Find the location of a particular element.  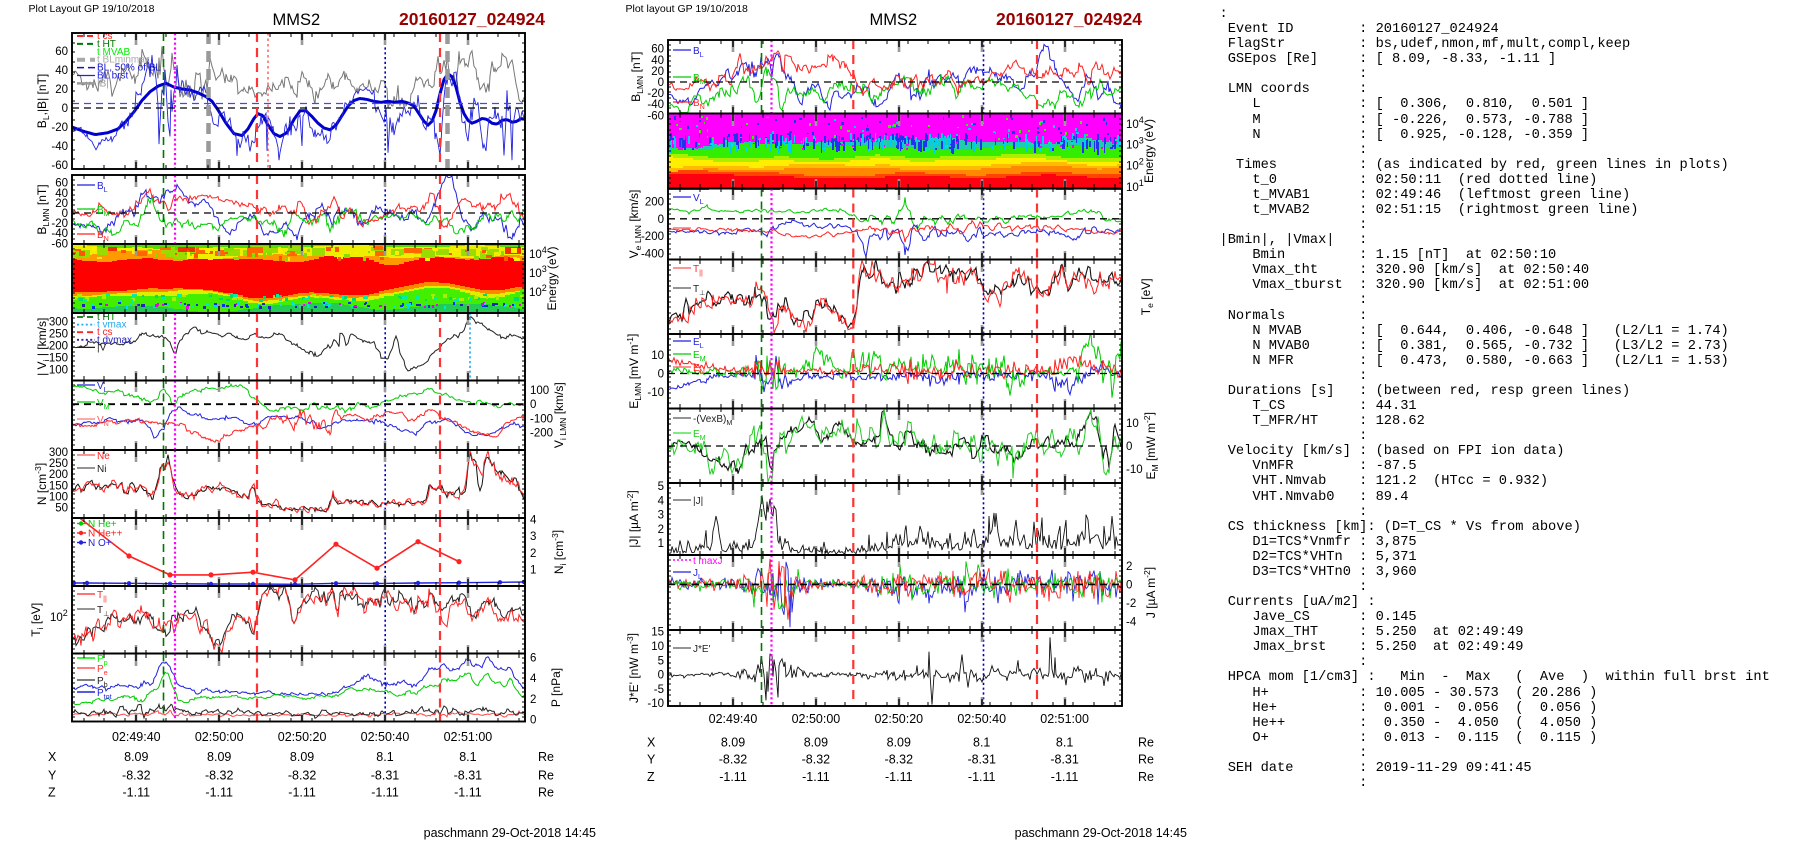

svg-text: Ni is located at coordinates (101, 469).